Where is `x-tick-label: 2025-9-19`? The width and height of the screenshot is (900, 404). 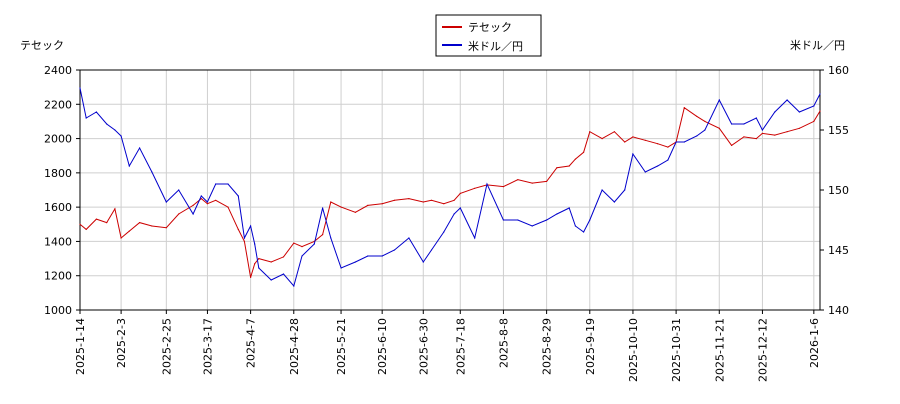 x-tick-label: 2025-9-19 is located at coordinates (590, 346).